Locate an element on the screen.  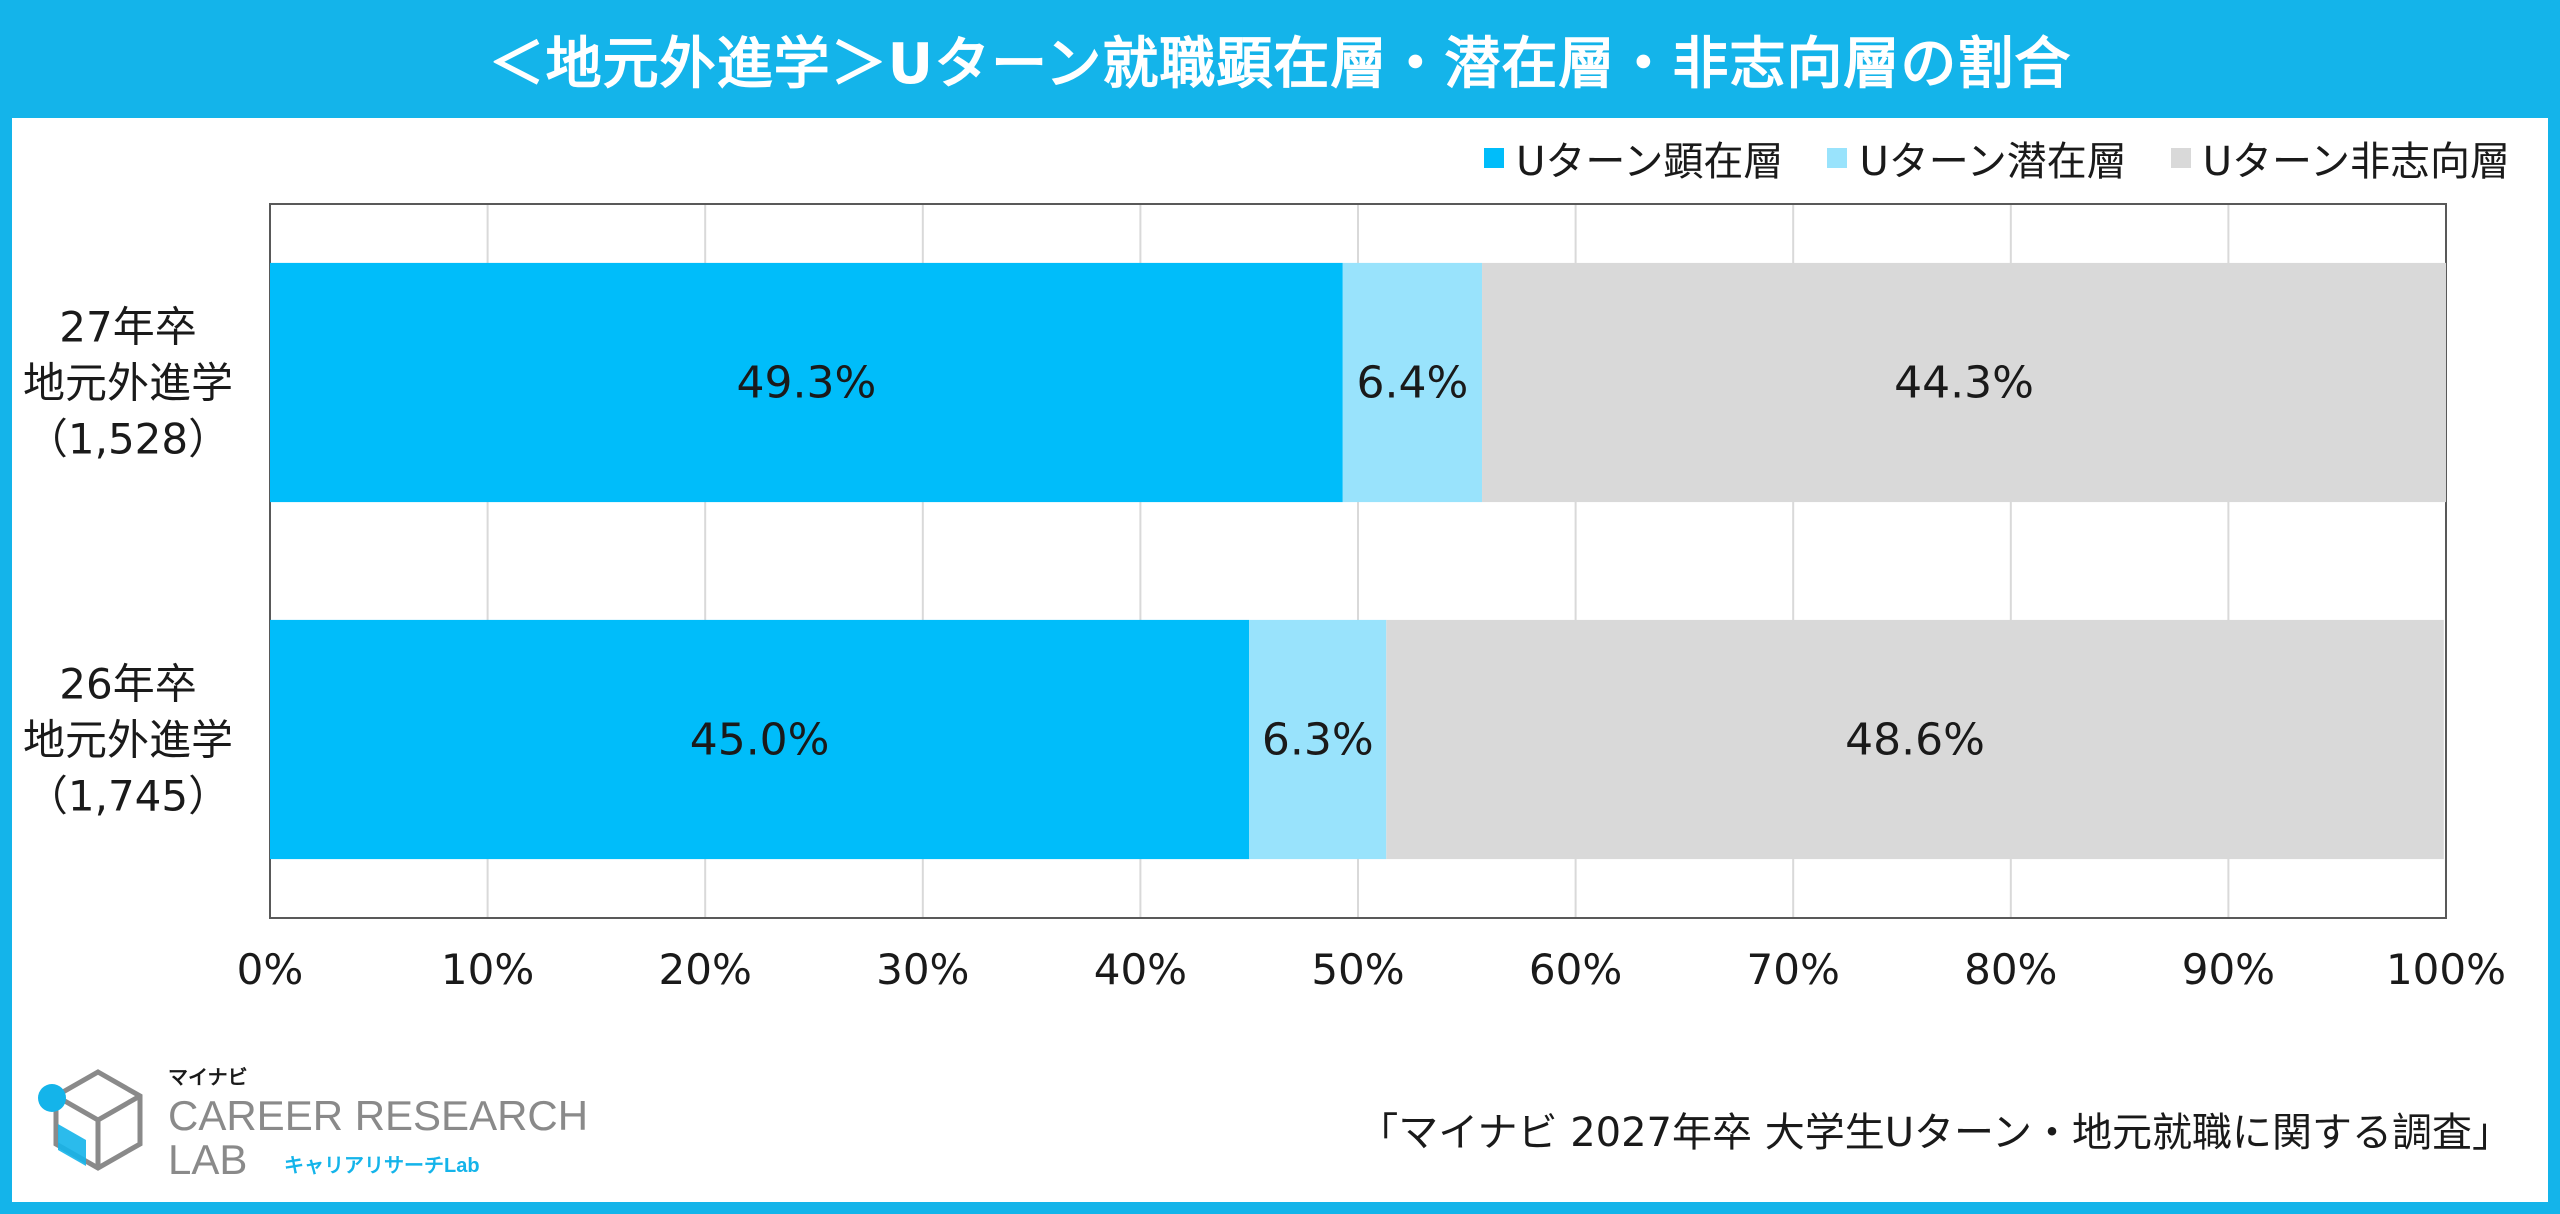
data-label: 48.6% is located at coordinates (1915, 740).